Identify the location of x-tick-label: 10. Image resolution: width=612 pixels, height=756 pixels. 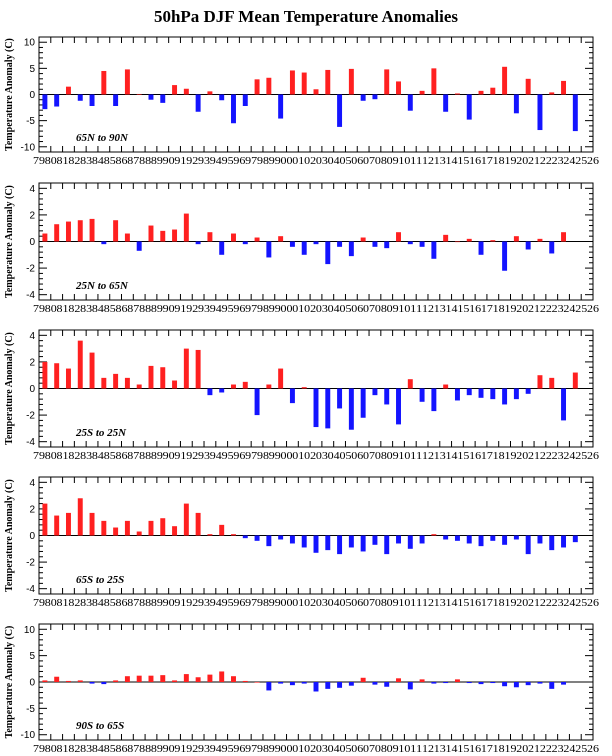
(404, 749).